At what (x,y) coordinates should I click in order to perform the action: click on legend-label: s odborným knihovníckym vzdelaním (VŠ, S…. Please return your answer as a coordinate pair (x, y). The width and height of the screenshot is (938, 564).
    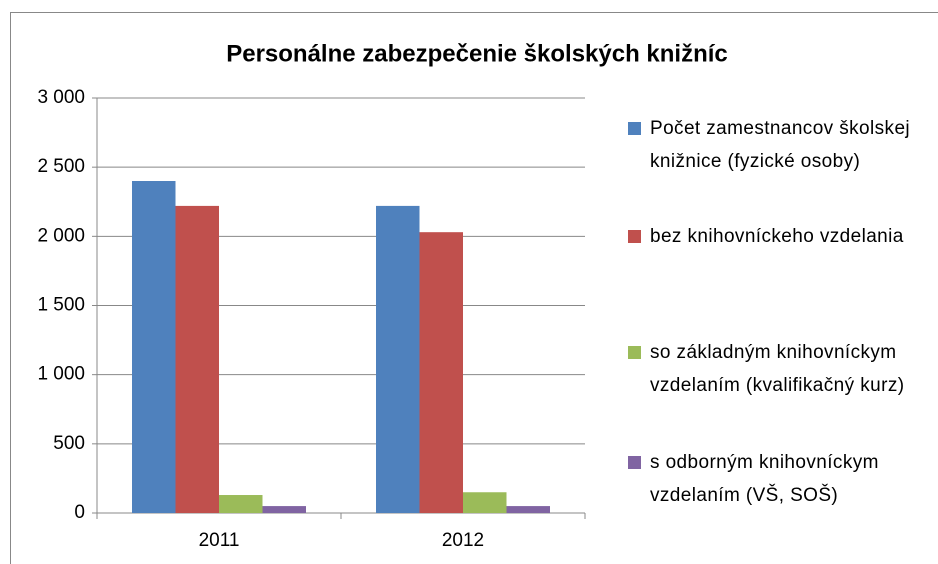
    Looking at the image, I should click on (764, 479).